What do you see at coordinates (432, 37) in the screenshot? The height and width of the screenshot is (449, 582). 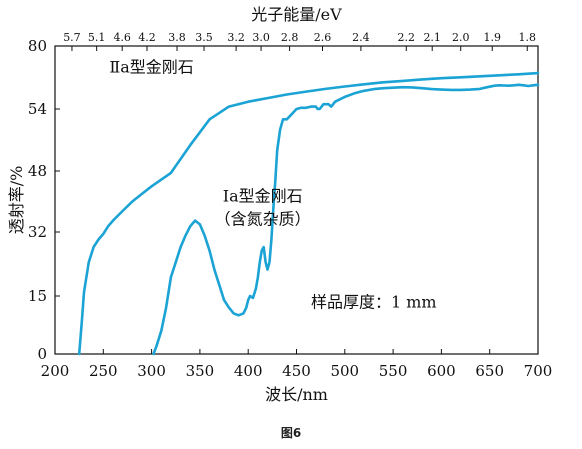 I see `top-tick-label: 2.1` at bounding box center [432, 37].